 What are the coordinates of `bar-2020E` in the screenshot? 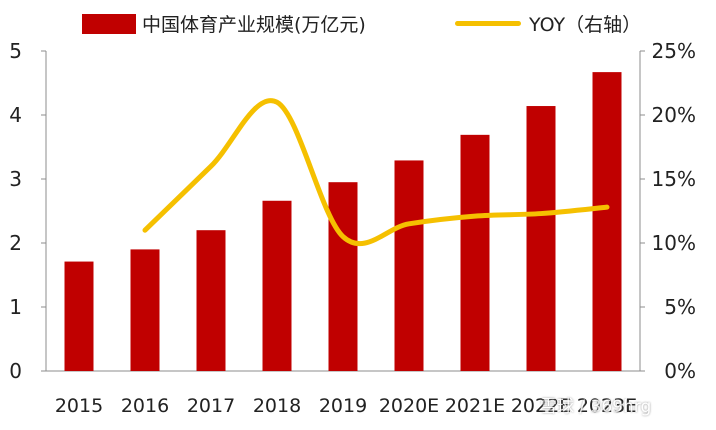 It's located at (409, 265).